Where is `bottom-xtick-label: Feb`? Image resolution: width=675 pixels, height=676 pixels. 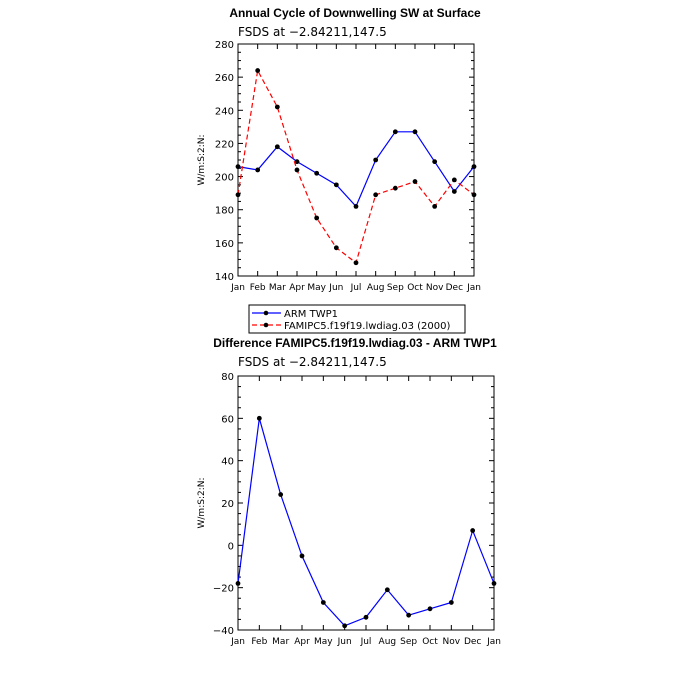
bottom-xtick-label: Feb is located at coordinates (259, 642).